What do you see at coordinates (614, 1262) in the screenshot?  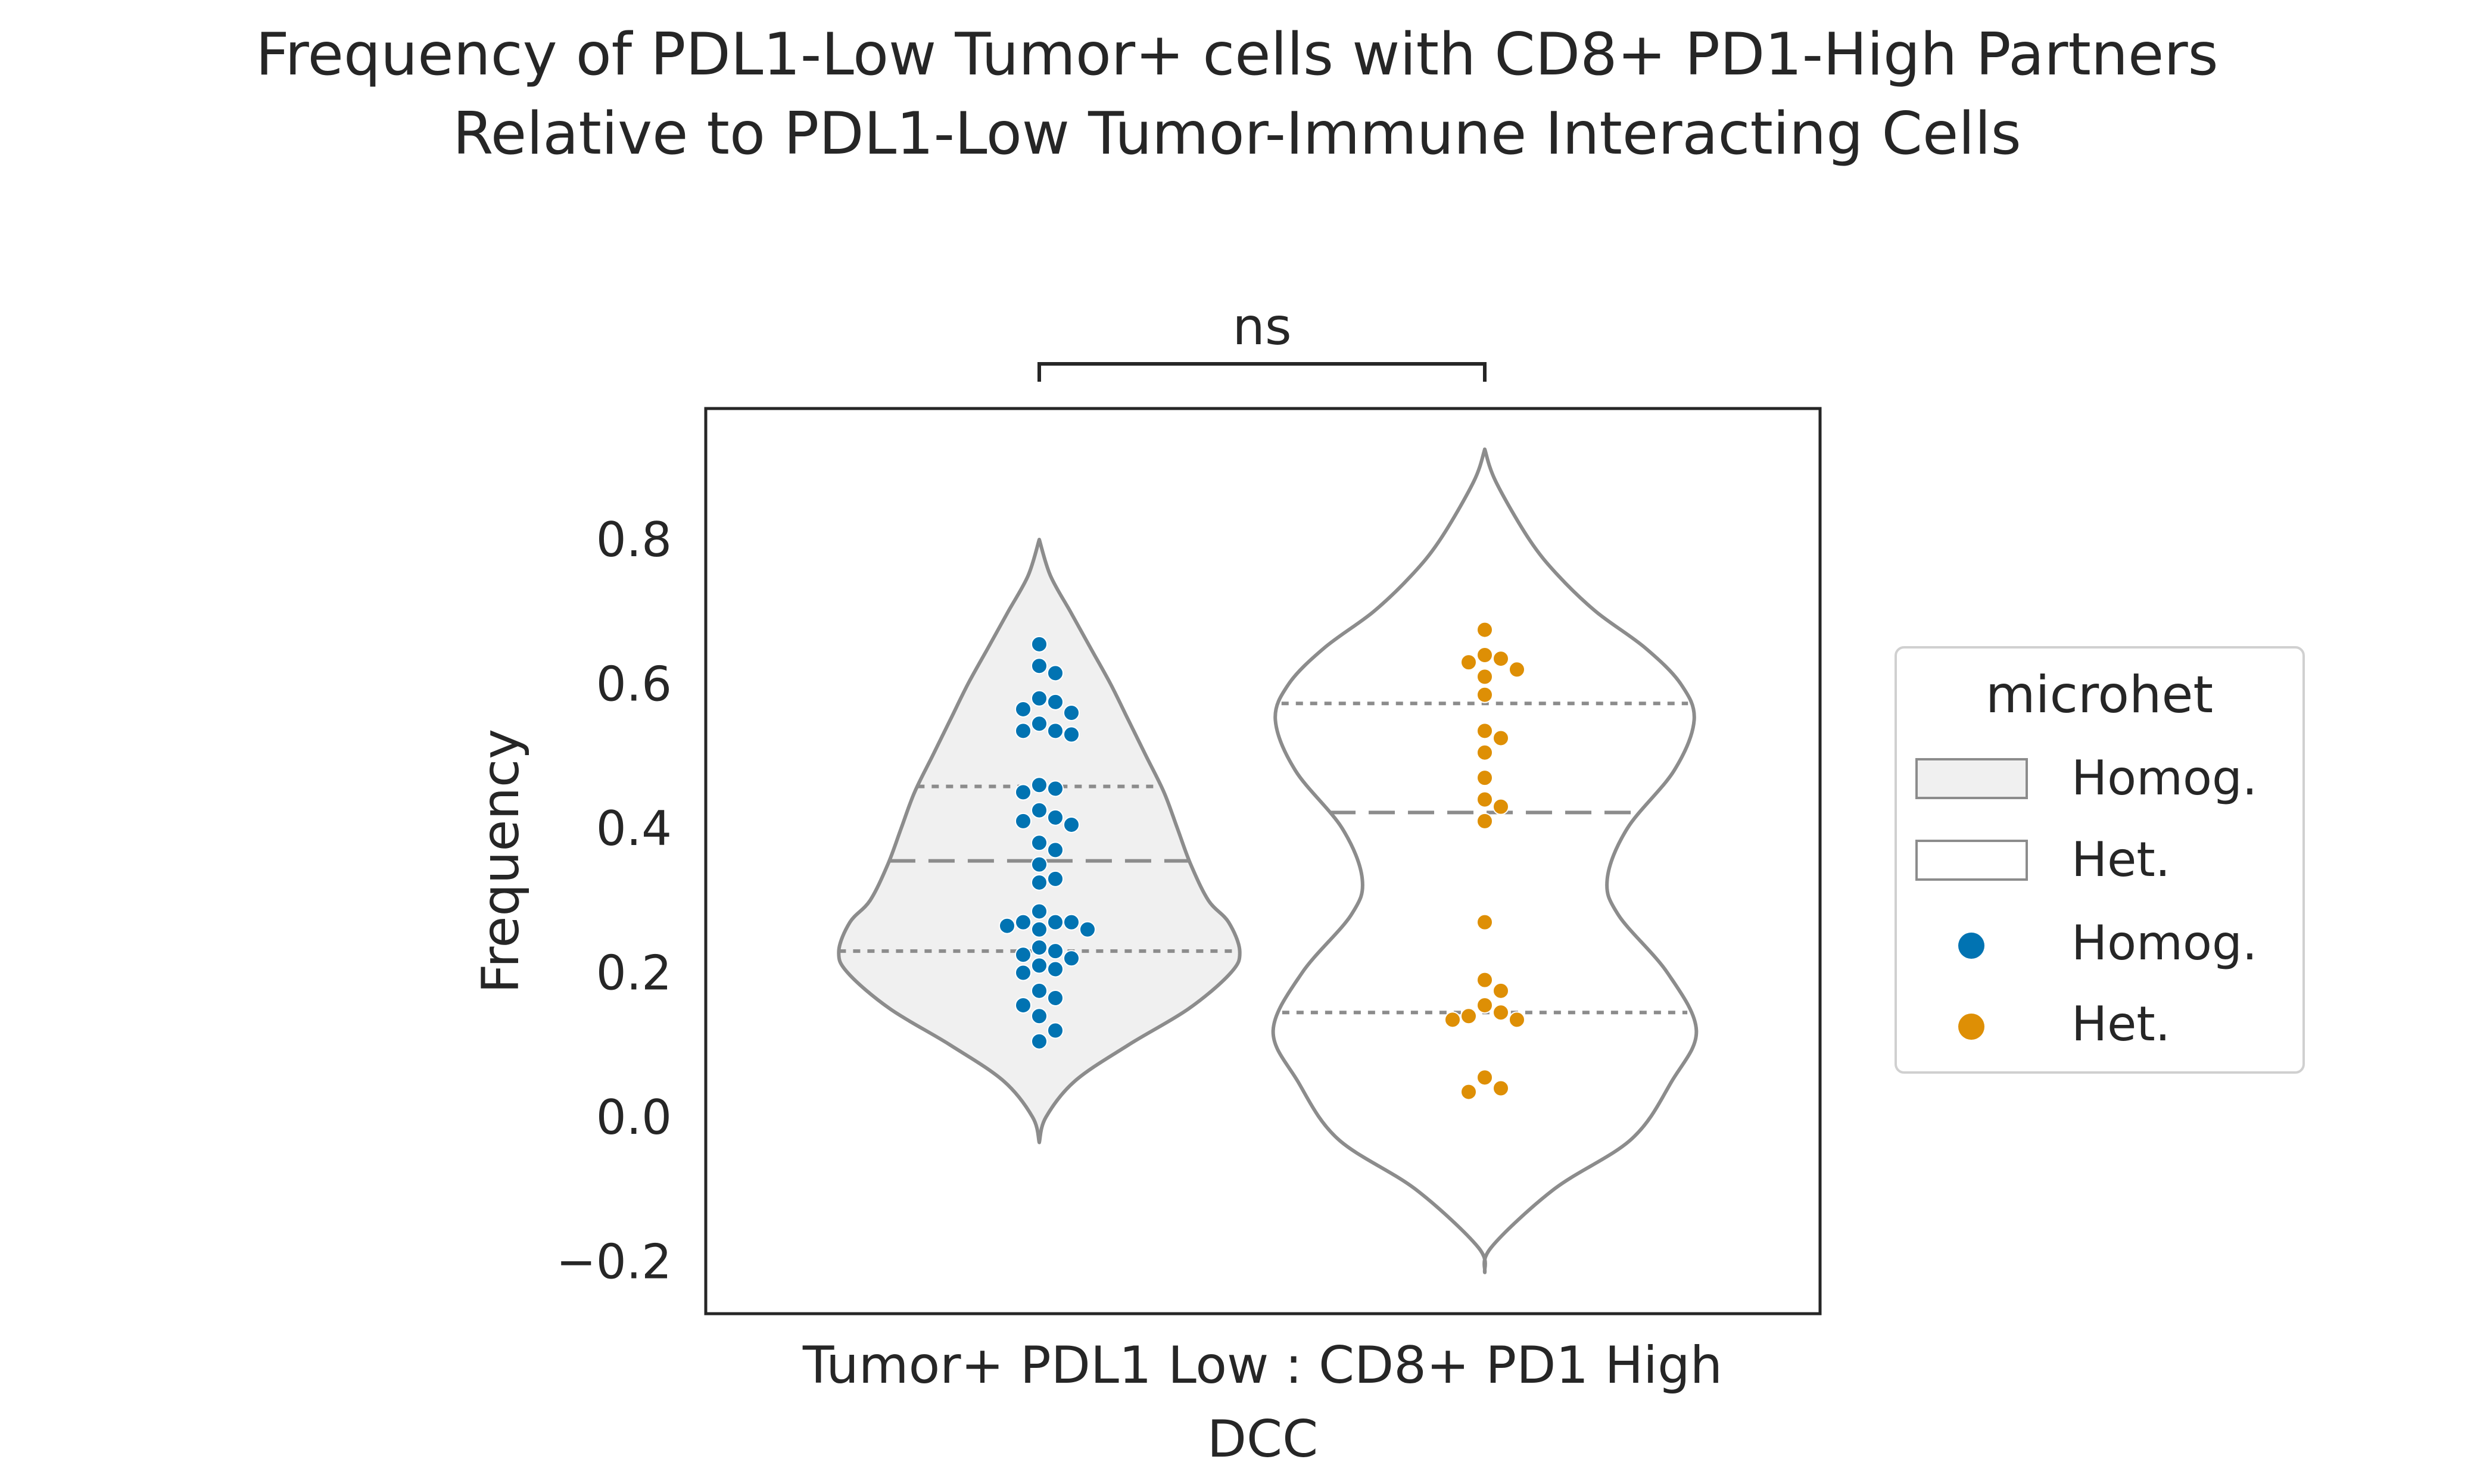 I see `y-tick-label: −0.2` at bounding box center [614, 1262].